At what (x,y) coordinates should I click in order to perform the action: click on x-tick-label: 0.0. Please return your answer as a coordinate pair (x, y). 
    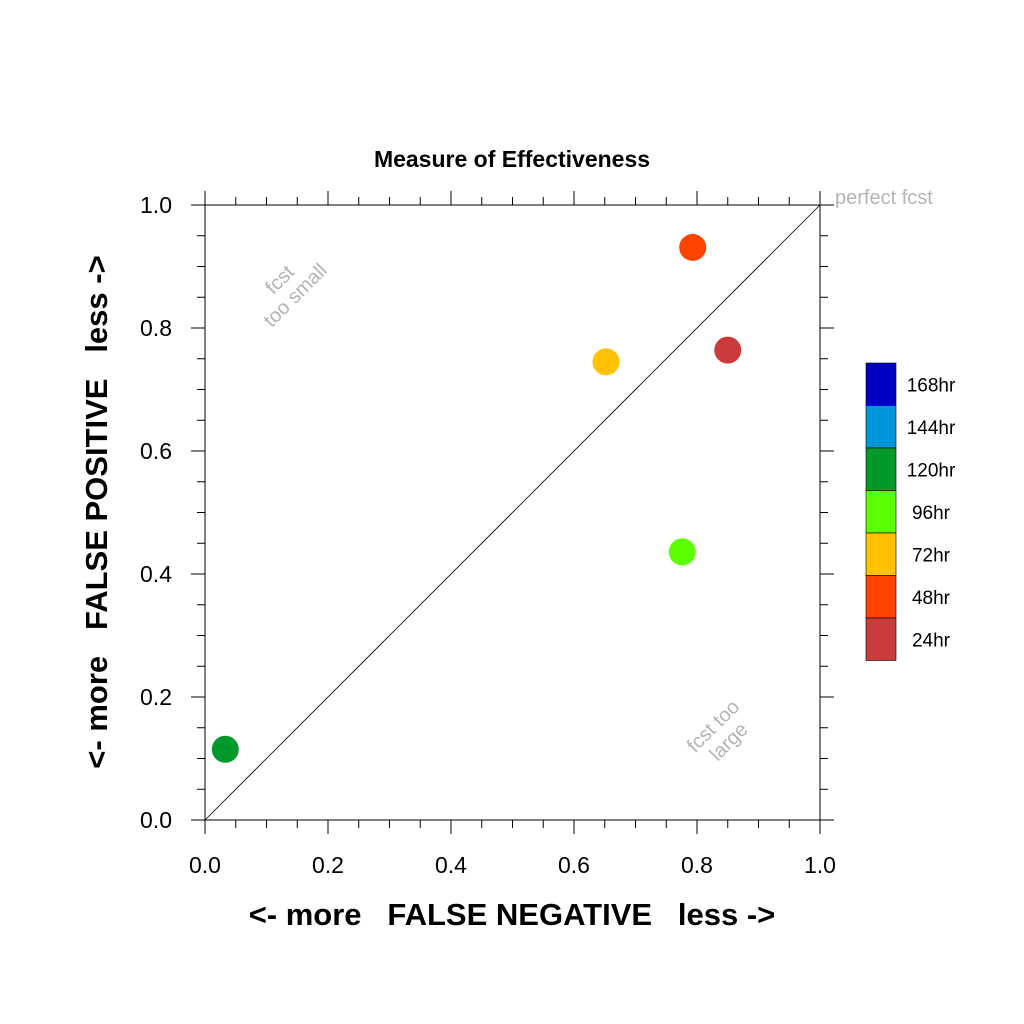
    Looking at the image, I should click on (205, 865).